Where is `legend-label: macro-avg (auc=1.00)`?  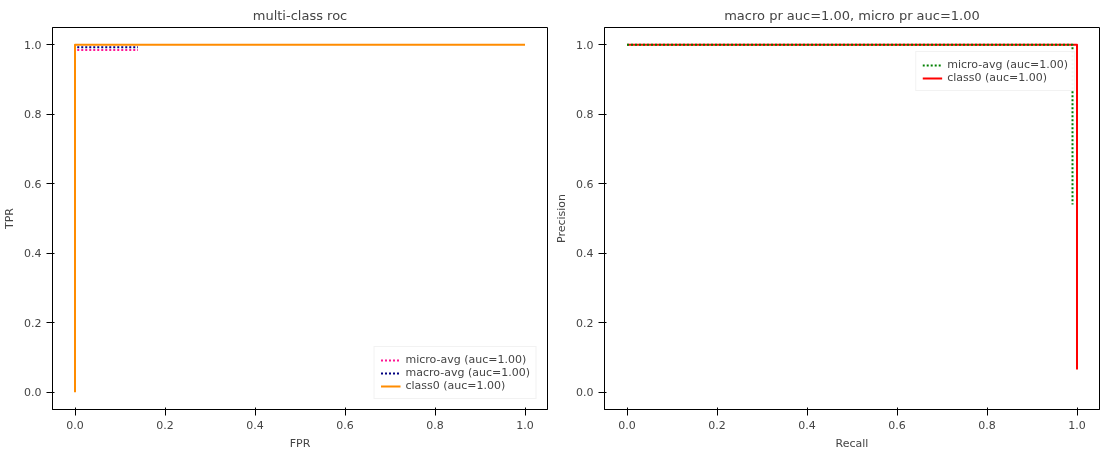 legend-label: macro-avg (auc=1.00) is located at coordinates (467, 372).